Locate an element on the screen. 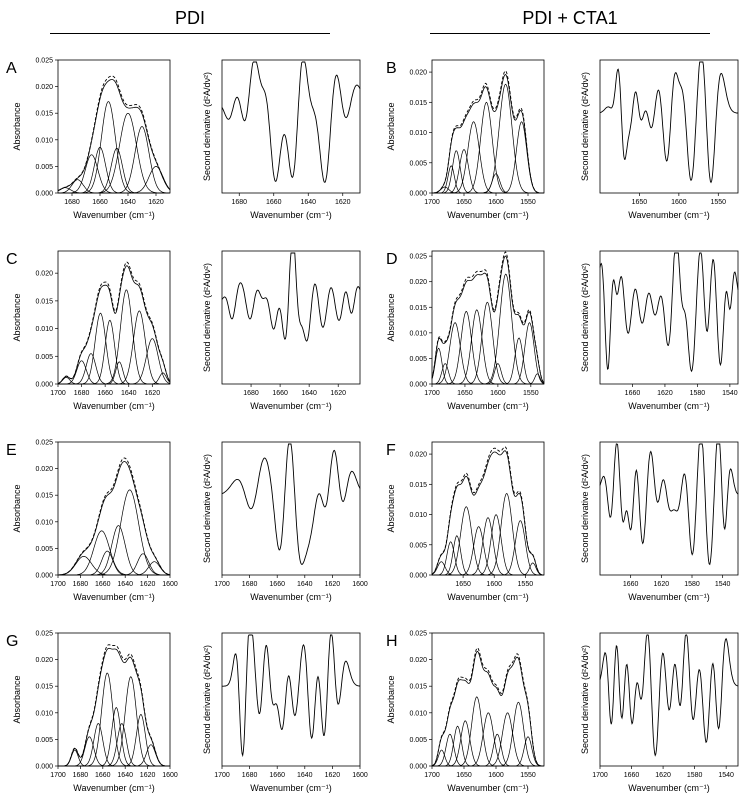 This screenshot has width=749, height=800. panel-b-band-curve is located at coordinates (488, 157).